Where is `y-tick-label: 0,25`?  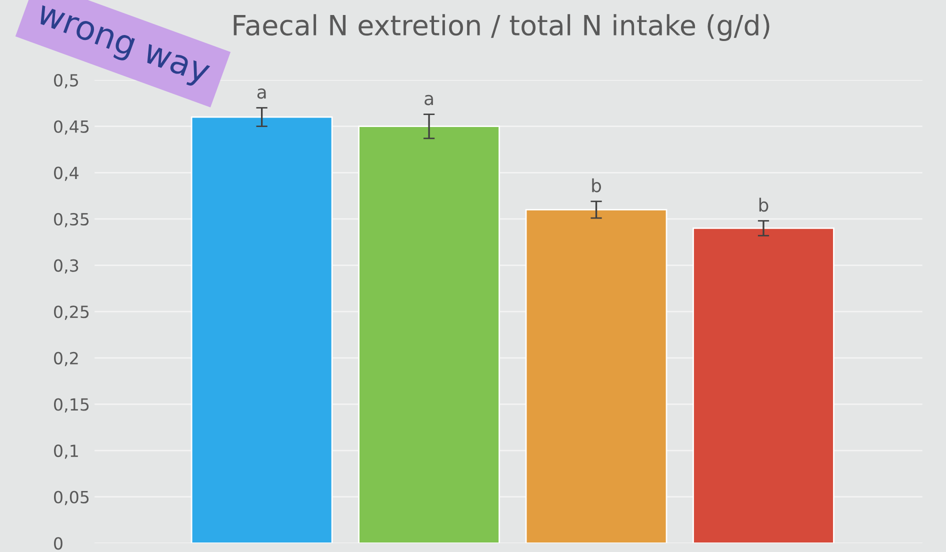
y-tick-label: 0,25 is located at coordinates (71, 313).